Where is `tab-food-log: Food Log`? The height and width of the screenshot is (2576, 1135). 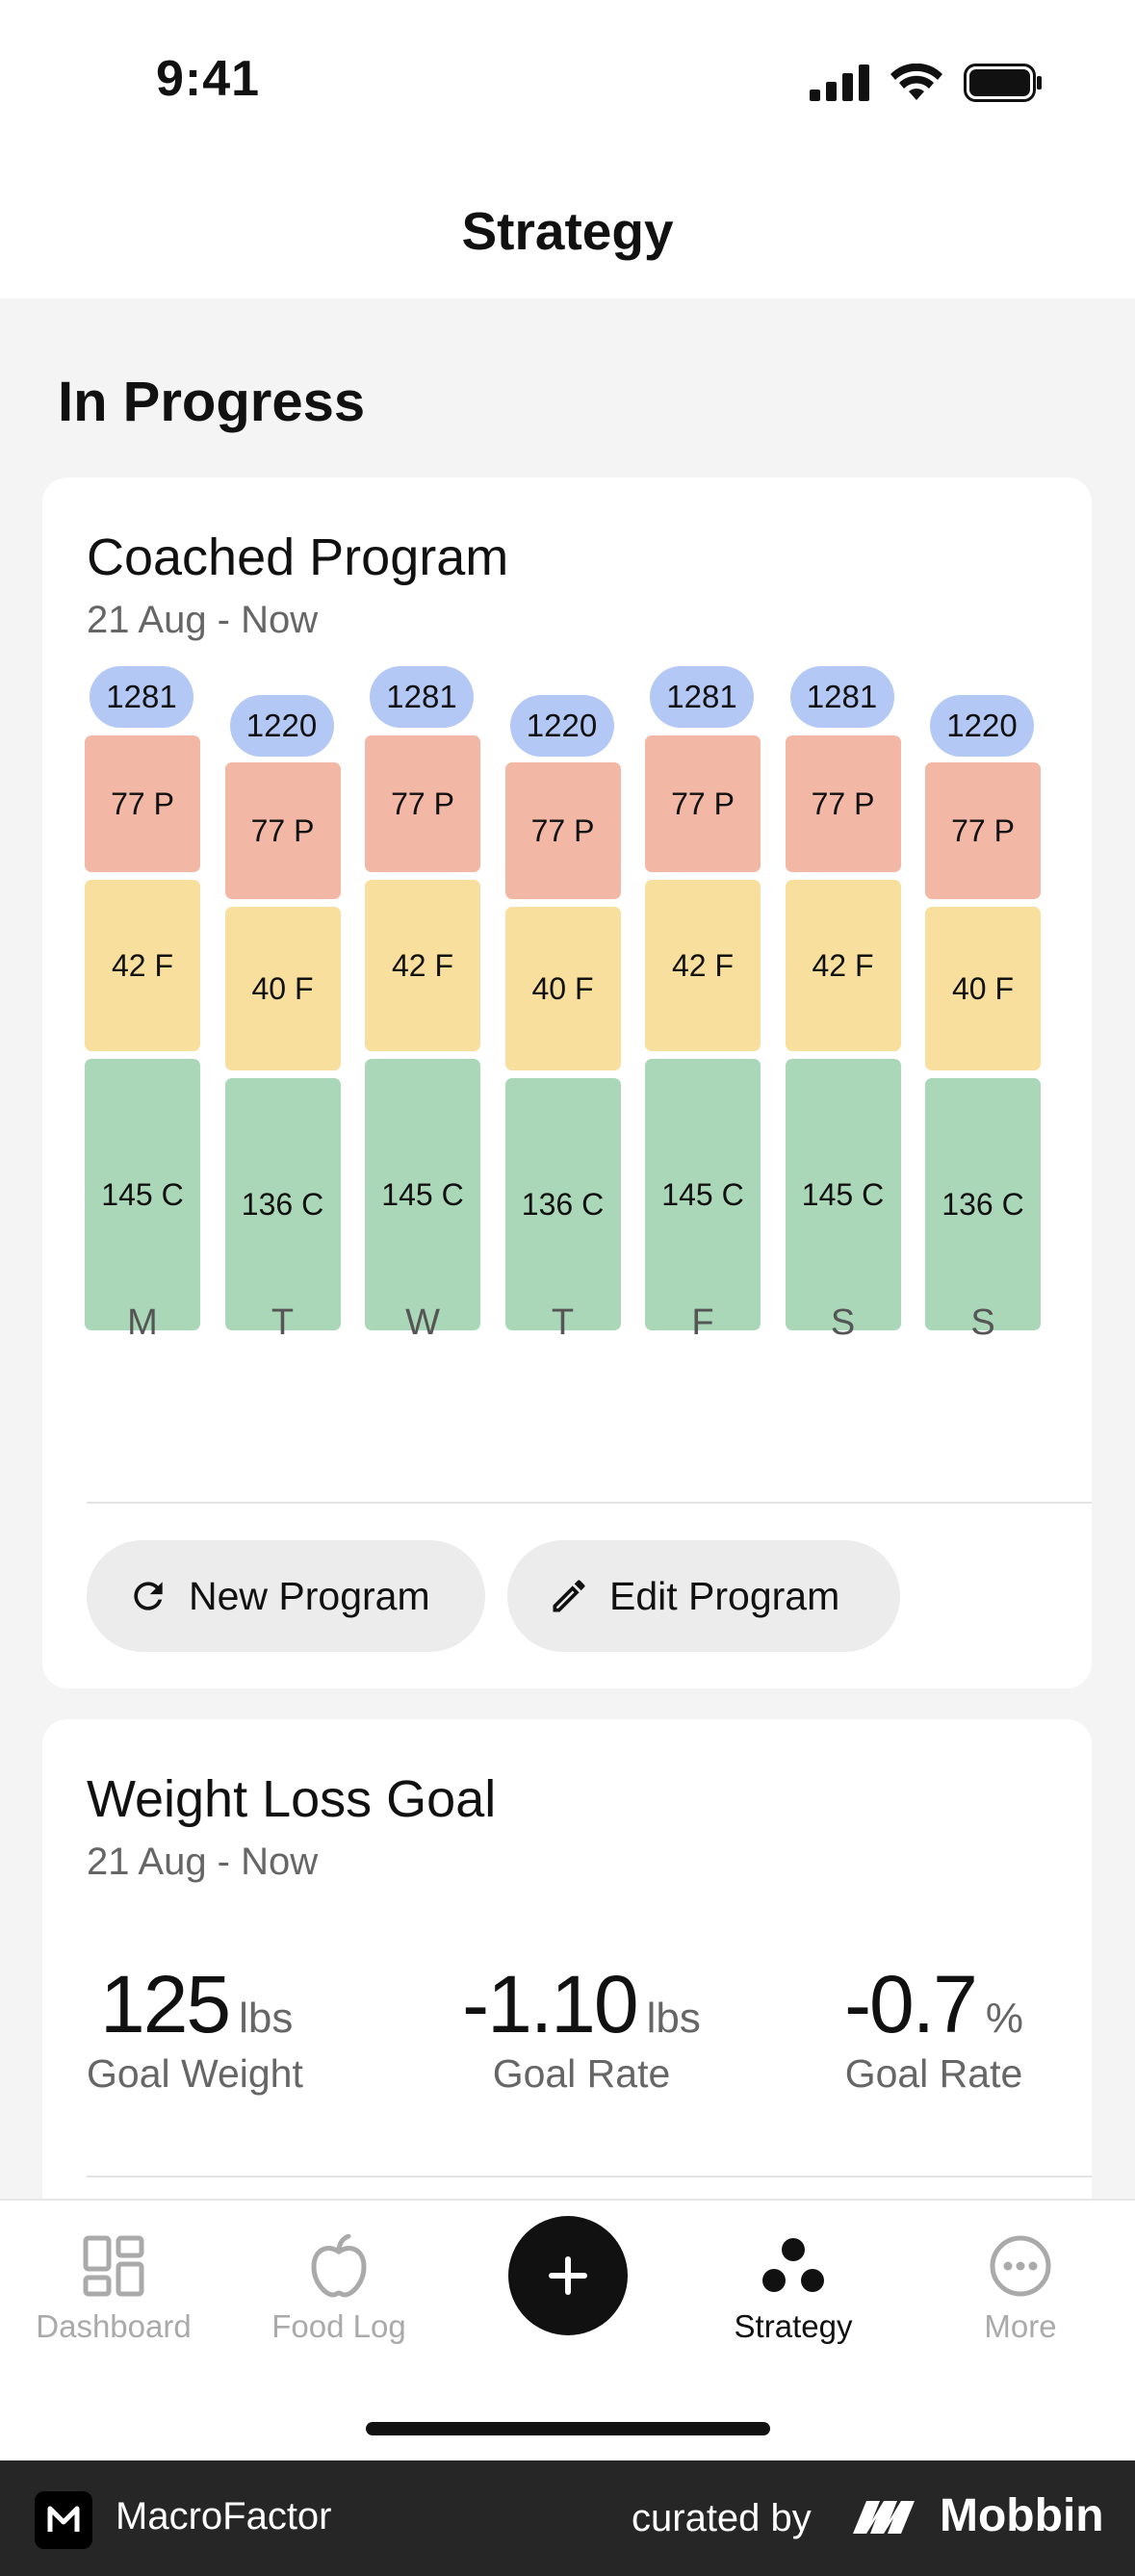
tab-food-log: Food Log is located at coordinates (339, 2287).